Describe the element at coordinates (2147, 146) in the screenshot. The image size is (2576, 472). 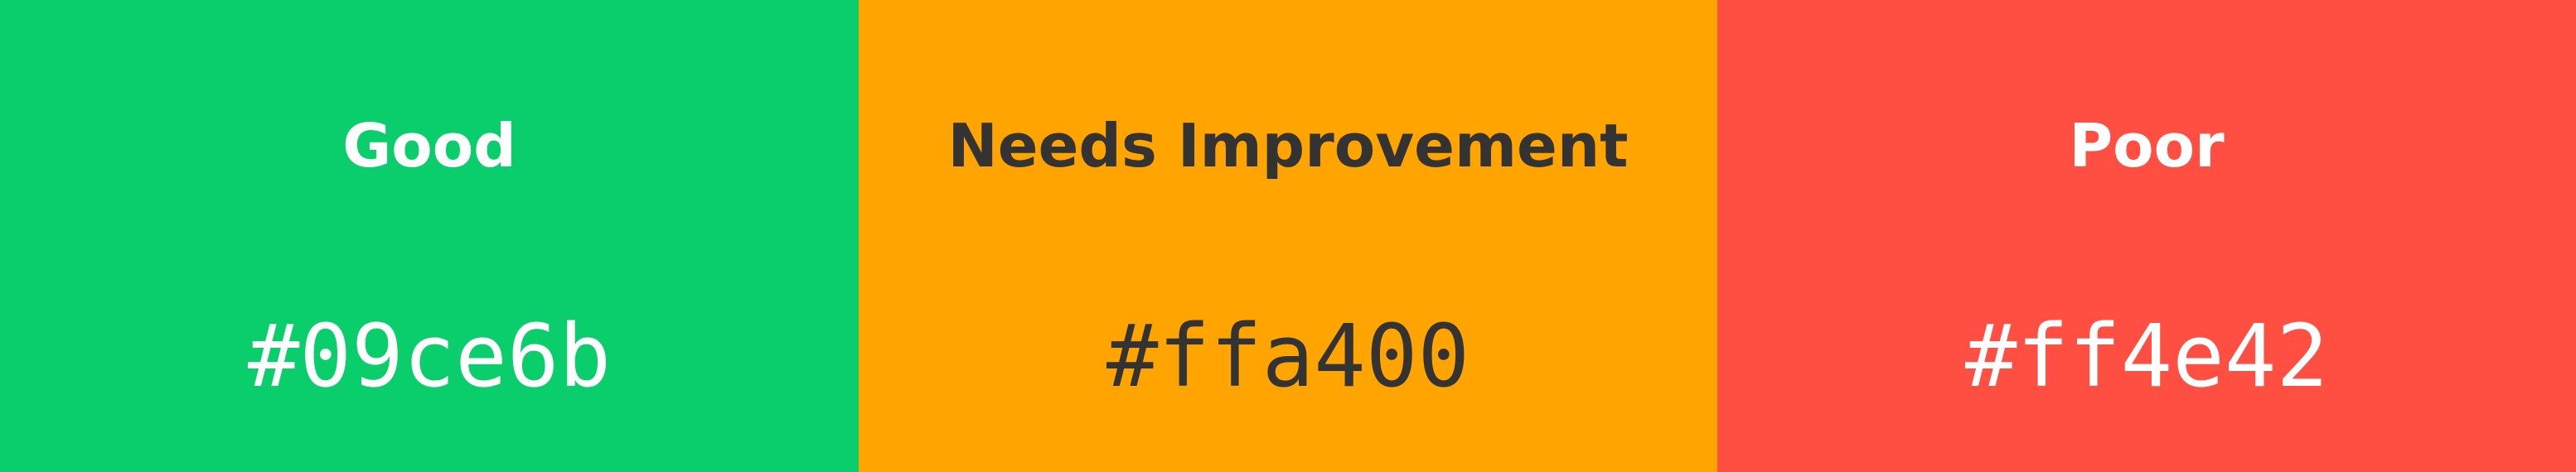
I see `swatch-label: Poor` at that location.